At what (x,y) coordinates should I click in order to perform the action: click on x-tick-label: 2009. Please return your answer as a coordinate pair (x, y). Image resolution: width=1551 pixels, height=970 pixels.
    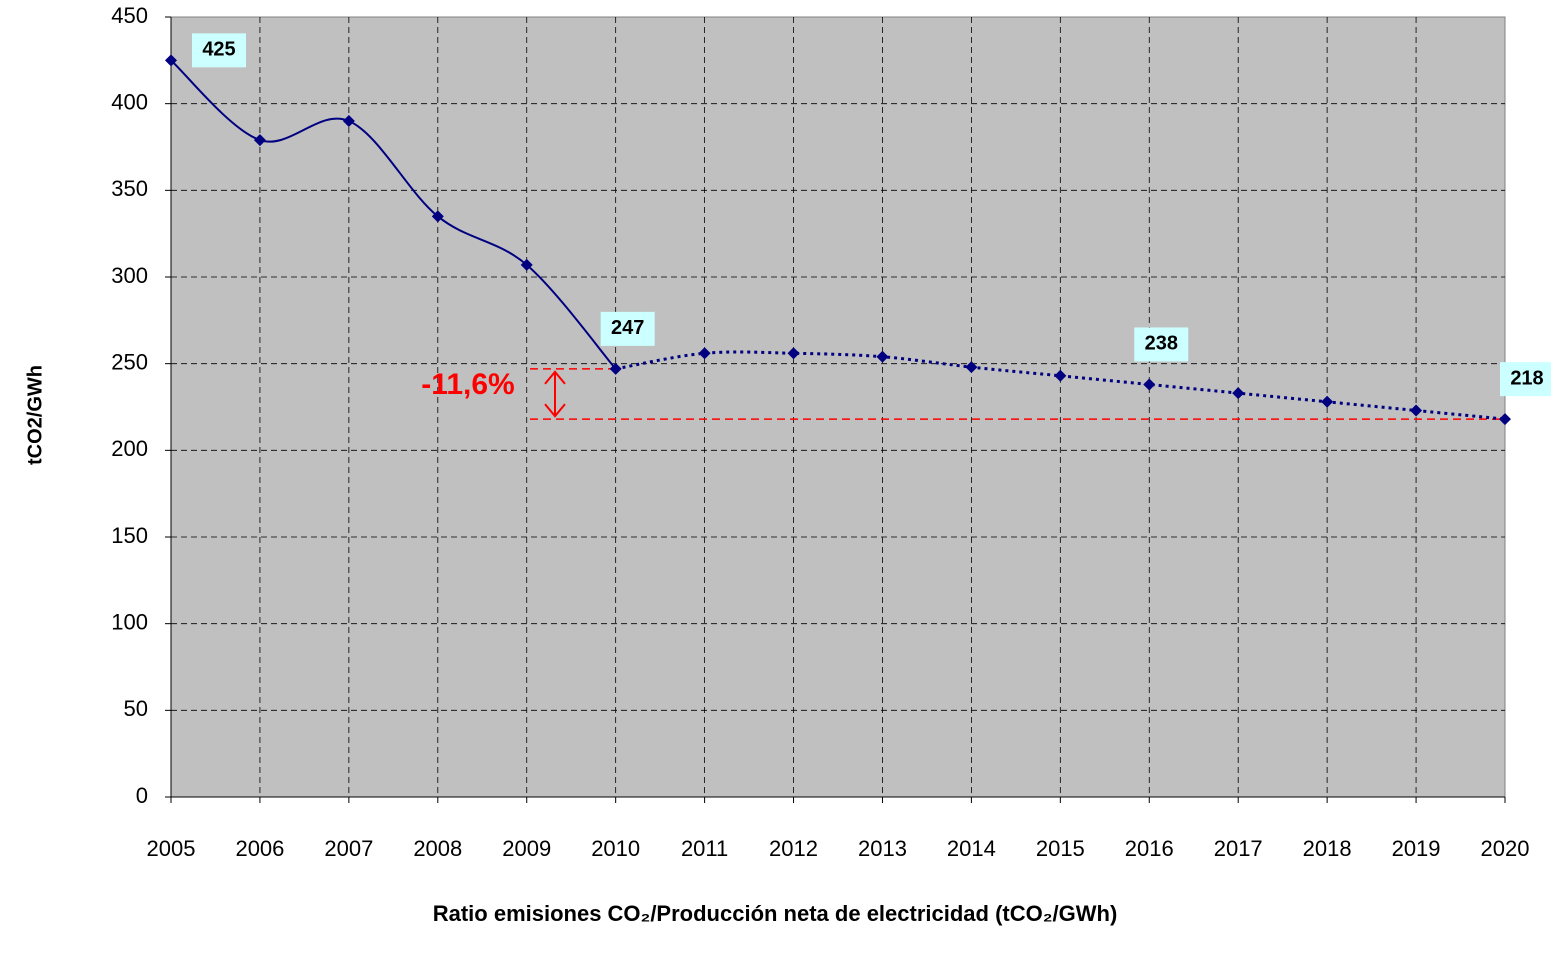
    Looking at the image, I should click on (526, 848).